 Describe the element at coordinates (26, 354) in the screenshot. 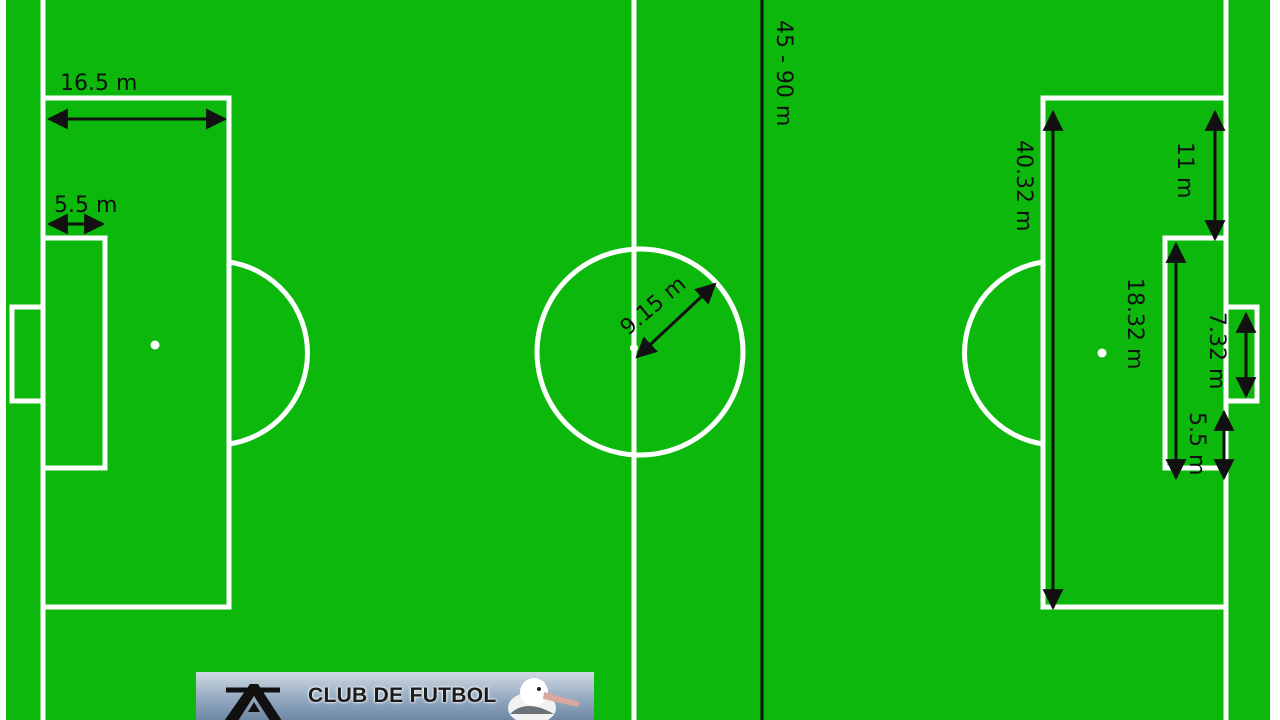

I see `left-goal` at that location.